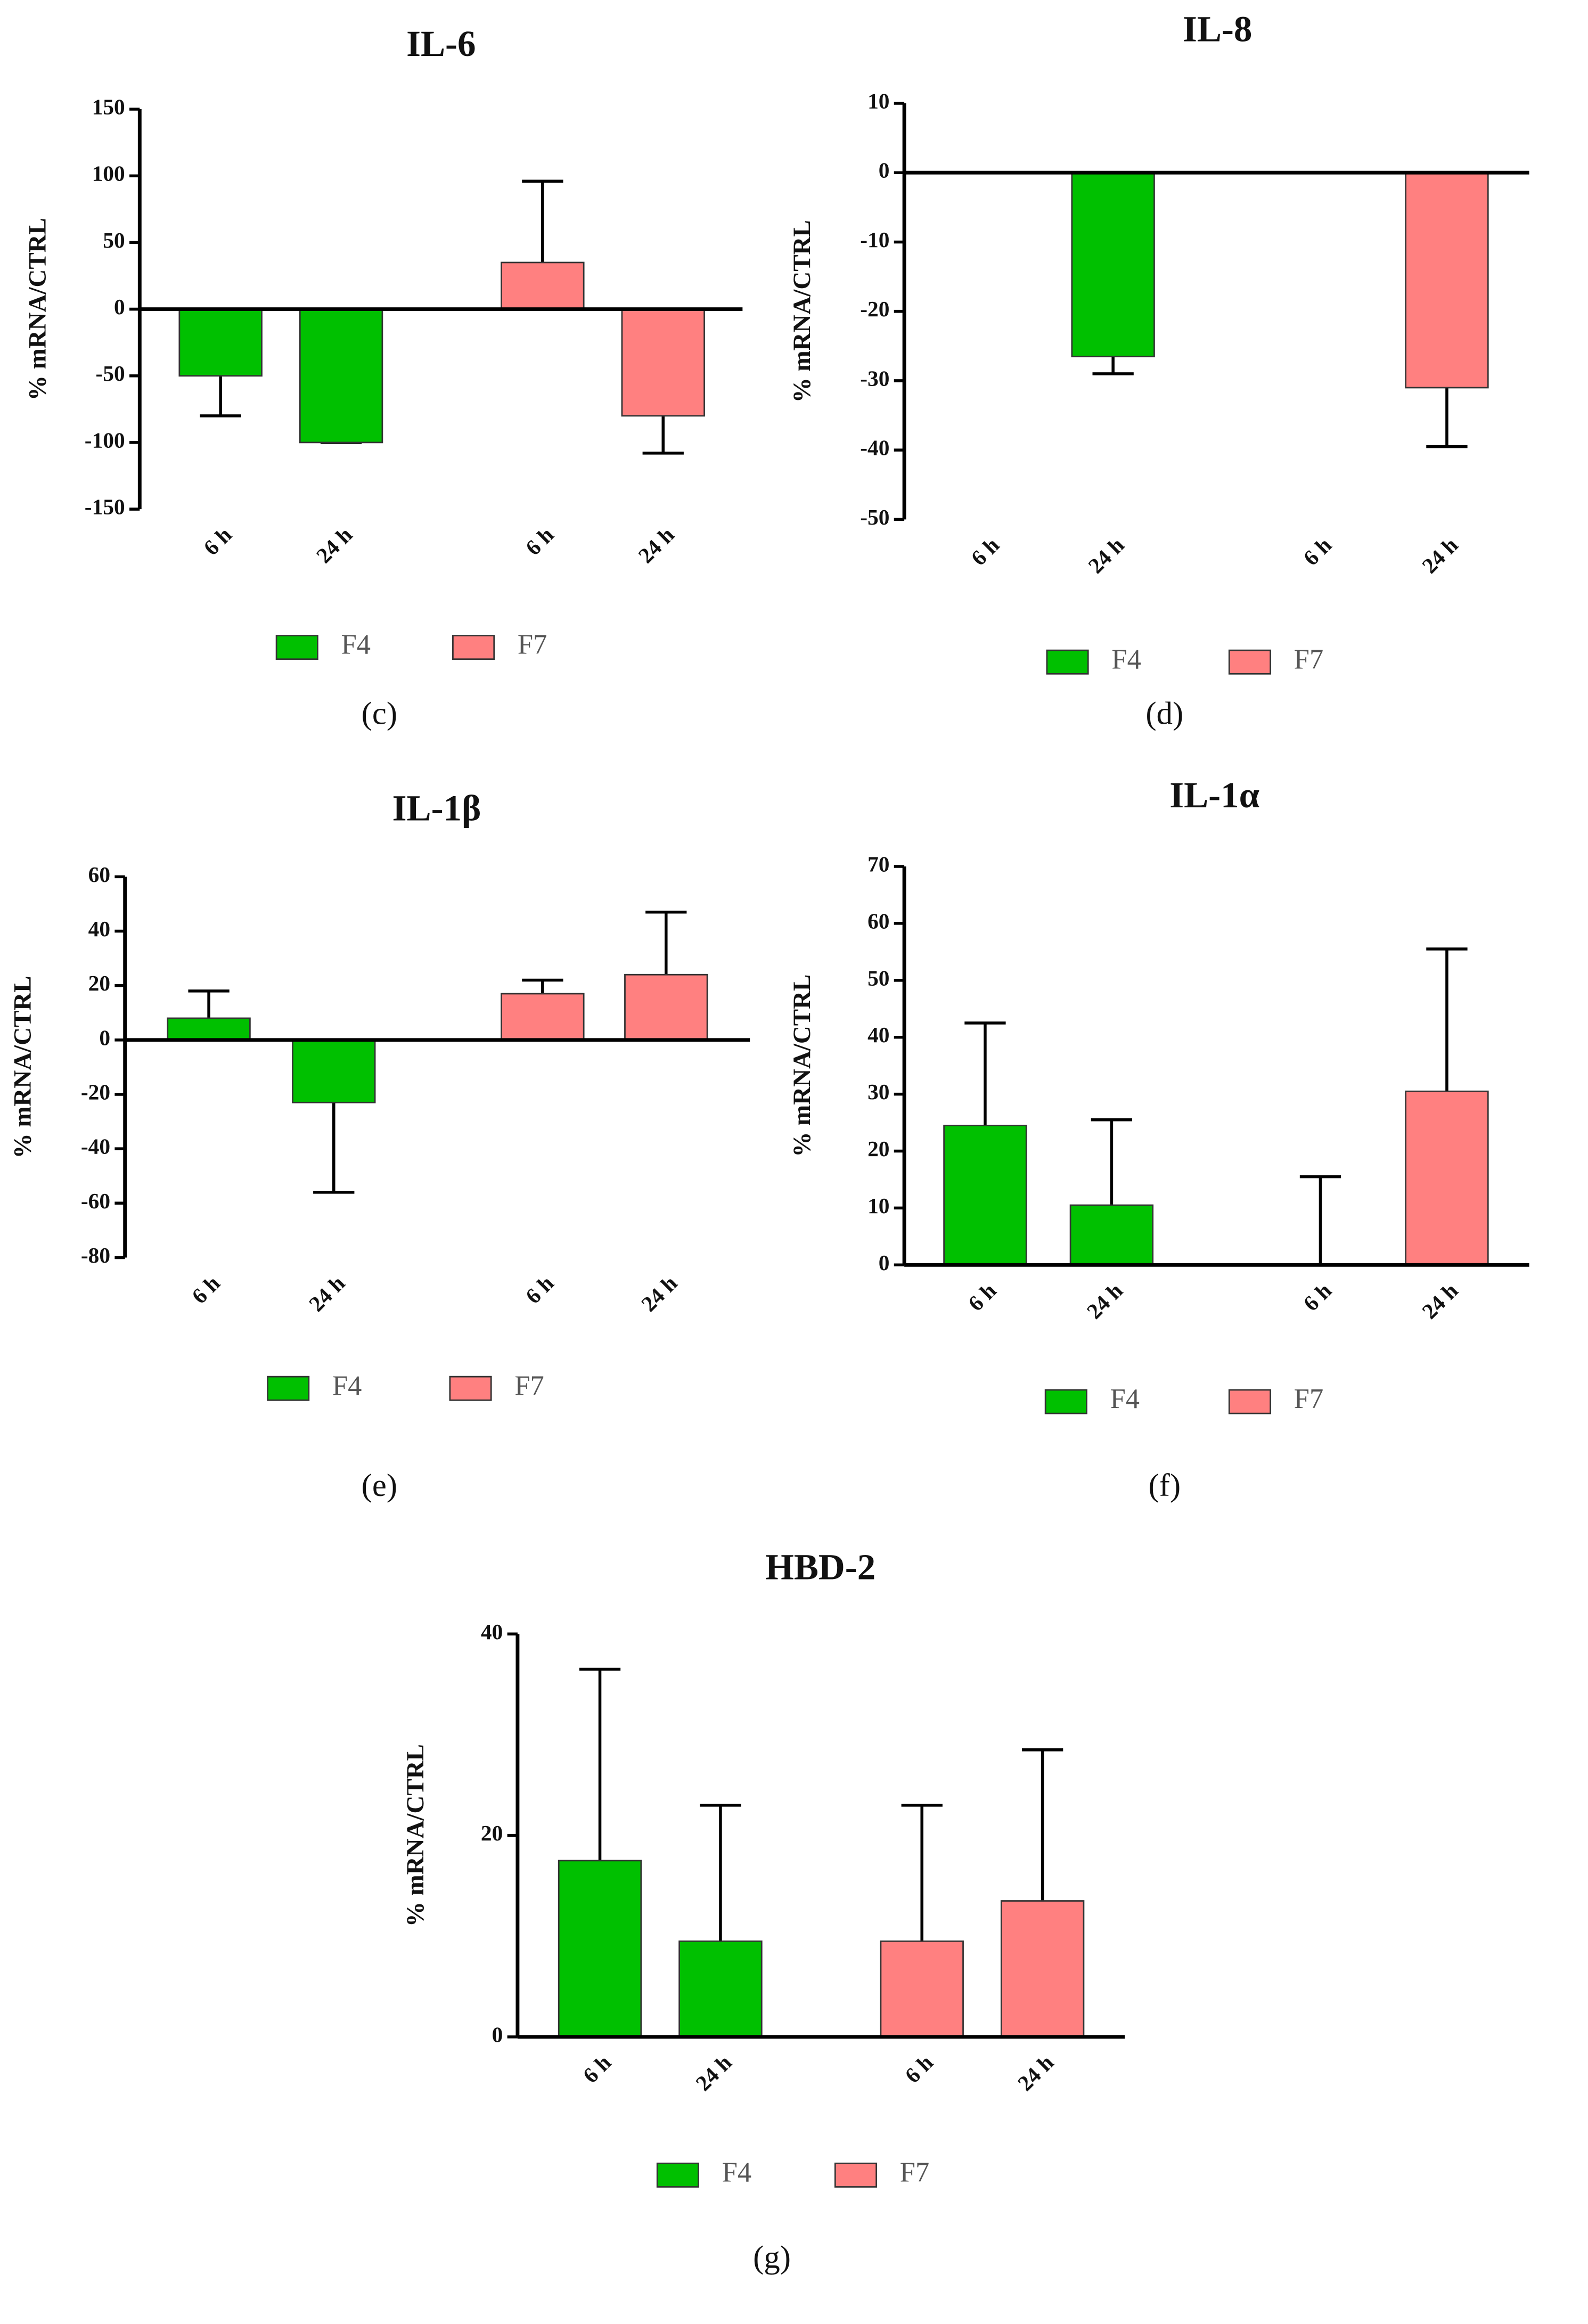 This screenshot has height=2324, width=1588. Describe the element at coordinates (105, 507) in the screenshot. I see `y-tick-label: -150` at that location.